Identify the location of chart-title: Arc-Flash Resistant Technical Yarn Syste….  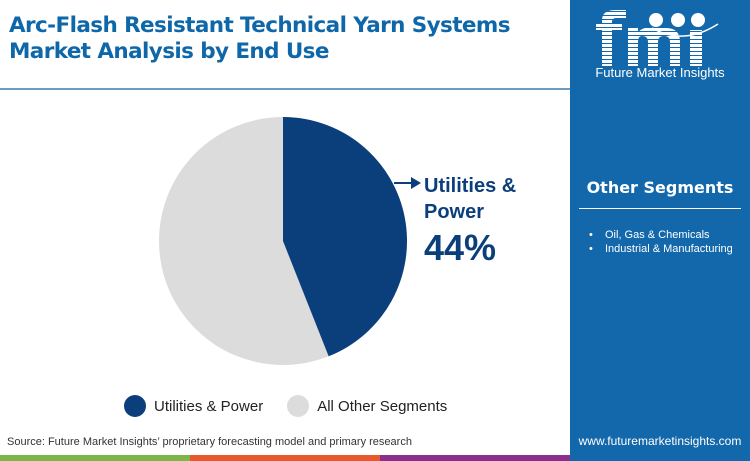
(284, 39).